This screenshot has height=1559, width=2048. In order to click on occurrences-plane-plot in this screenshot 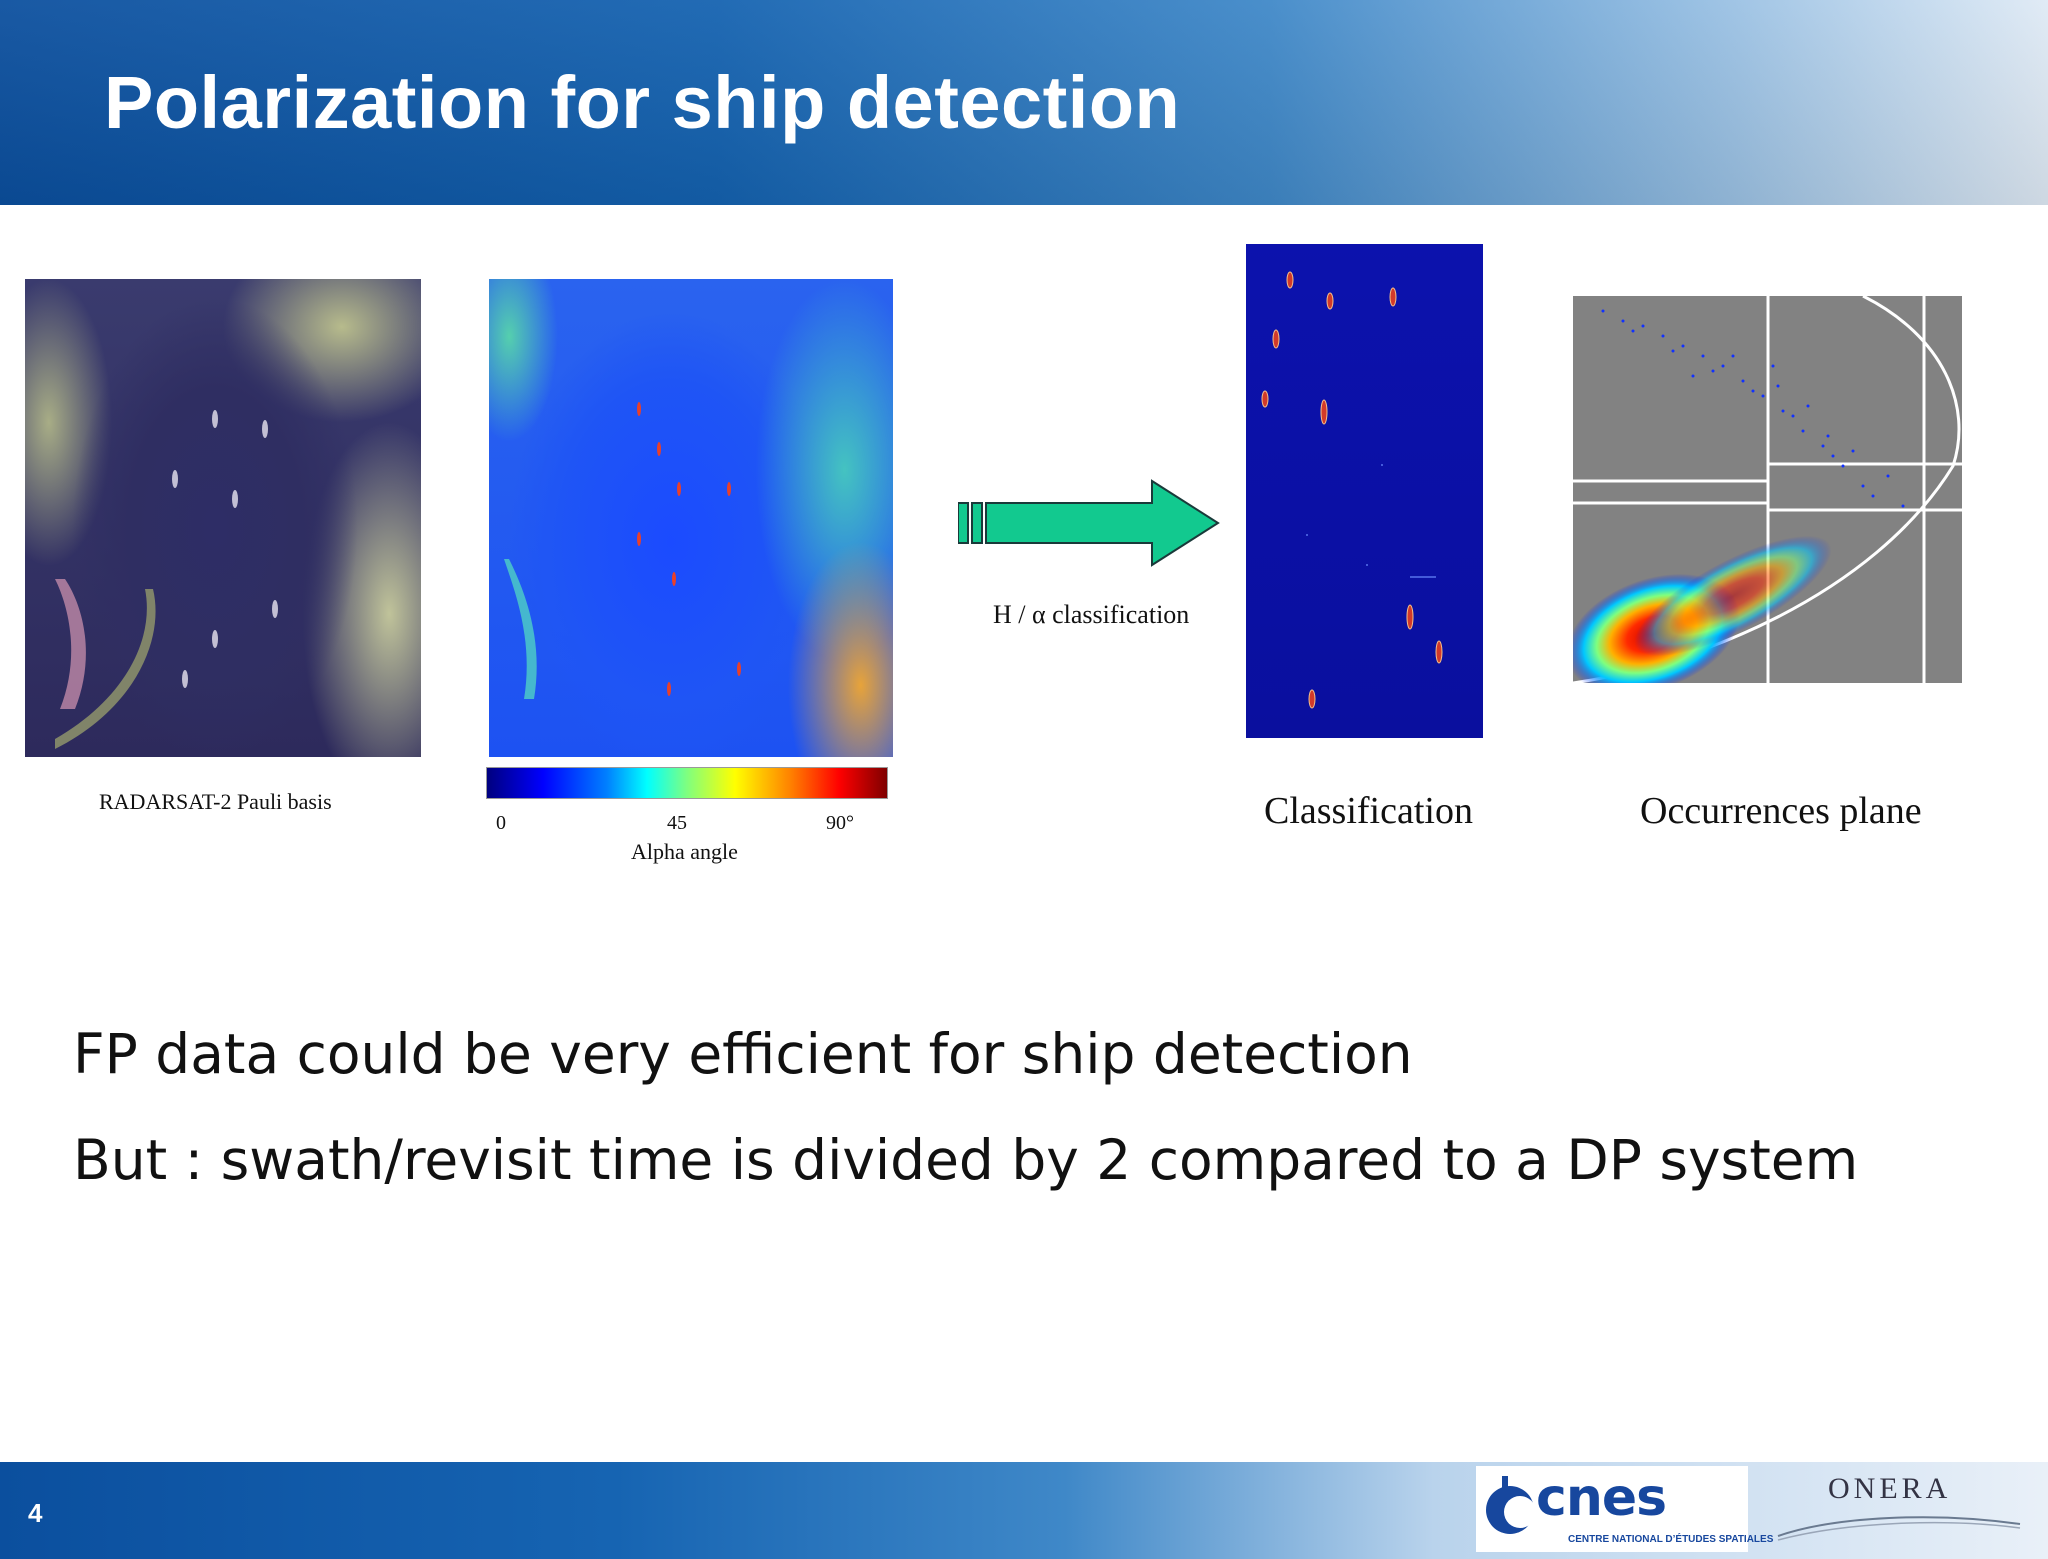, I will do `click(1764, 494)`.